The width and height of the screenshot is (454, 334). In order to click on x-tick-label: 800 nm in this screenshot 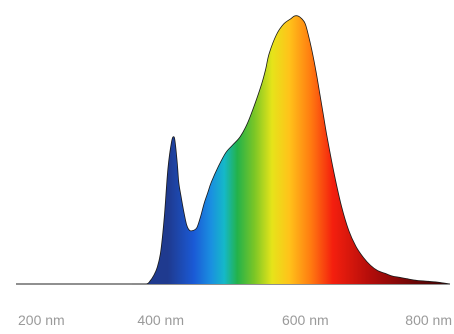, I will do `click(428, 320)`.